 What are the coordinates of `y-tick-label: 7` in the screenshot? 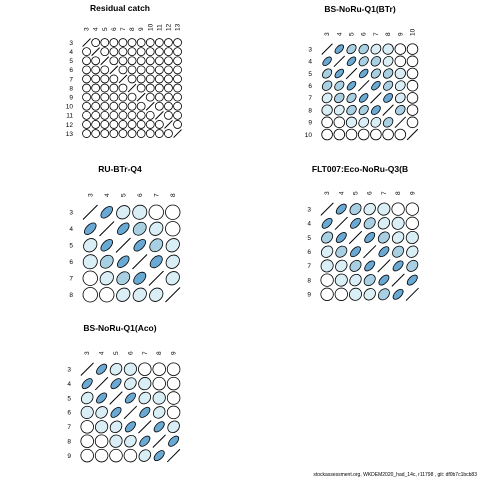 It's located at (71, 279).